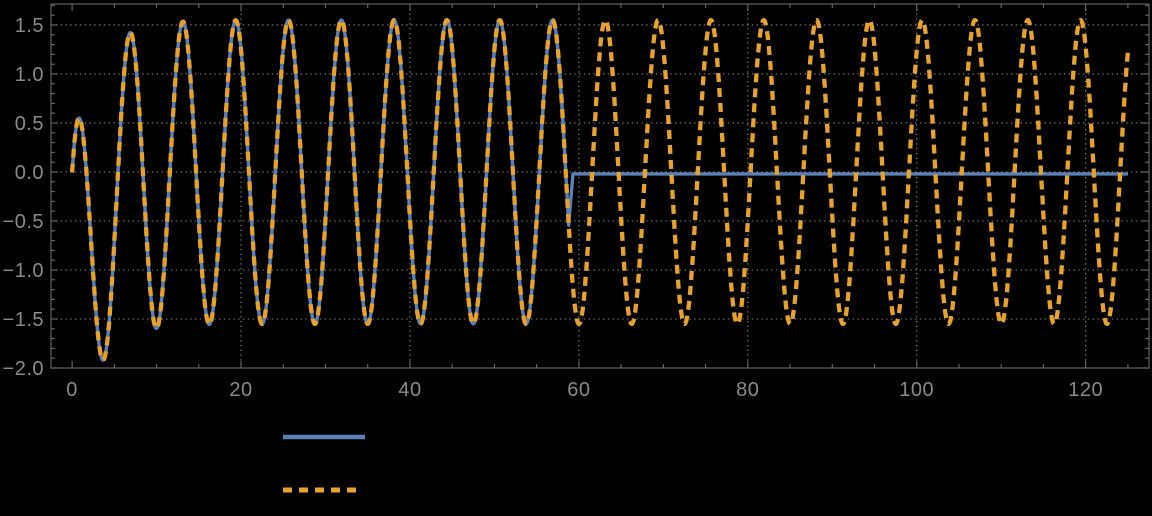  I want to click on x-tick-label: 120, so click(1085, 390).